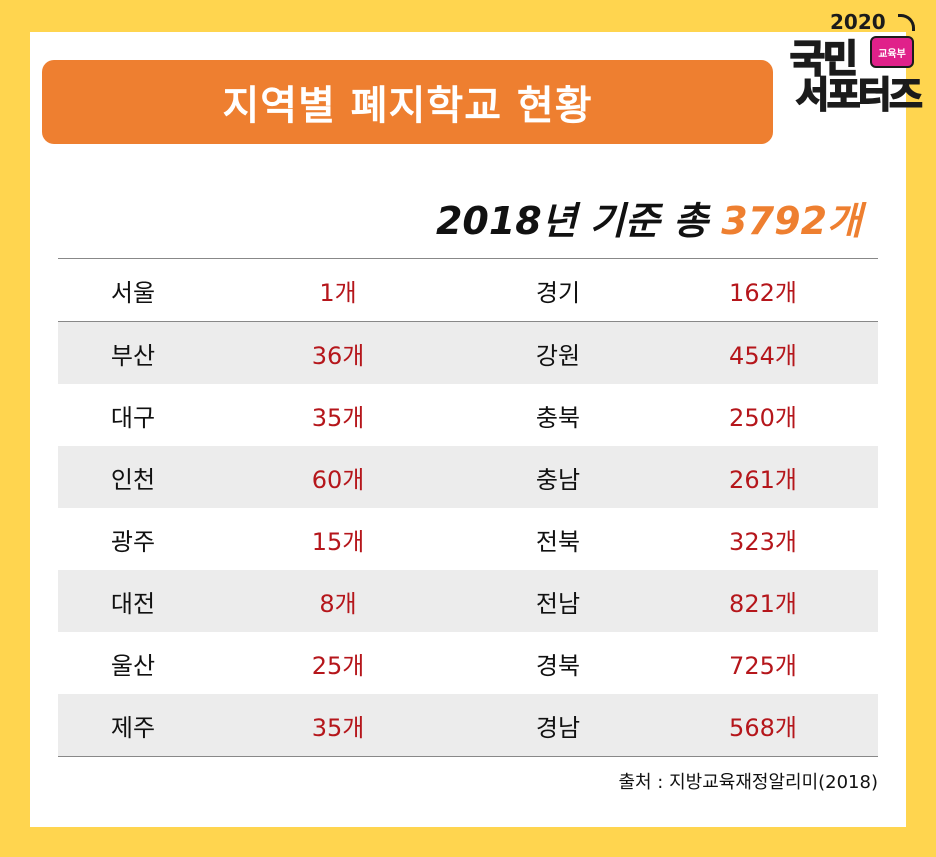 This screenshot has width=936, height=857. I want to click on total-subtitle: 2018년 기준 총 3792개, so click(649, 217).